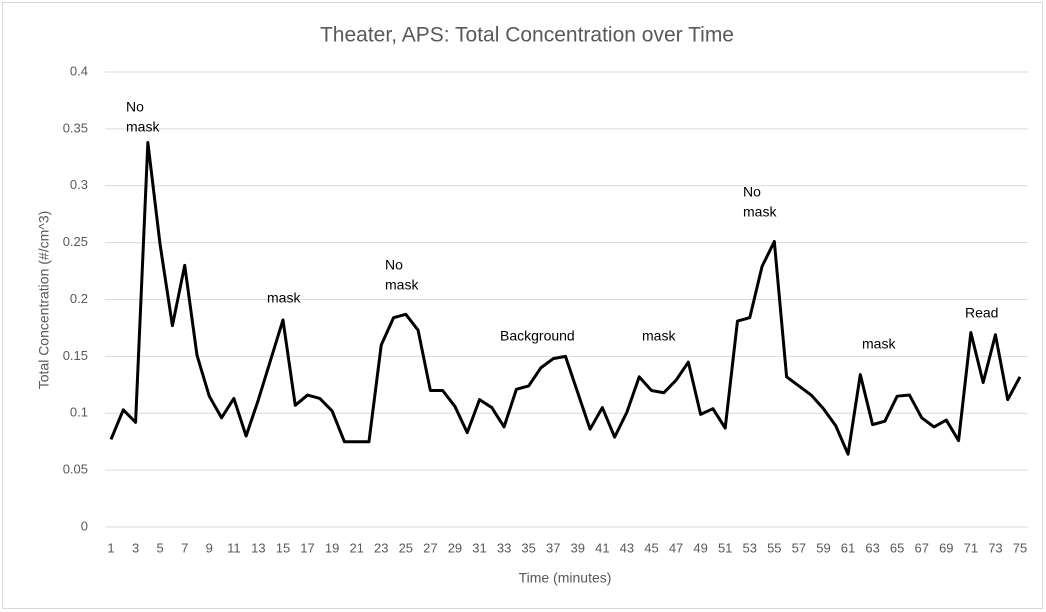  Describe the element at coordinates (455, 547) in the screenshot. I see `x-tick-label: 29` at that location.